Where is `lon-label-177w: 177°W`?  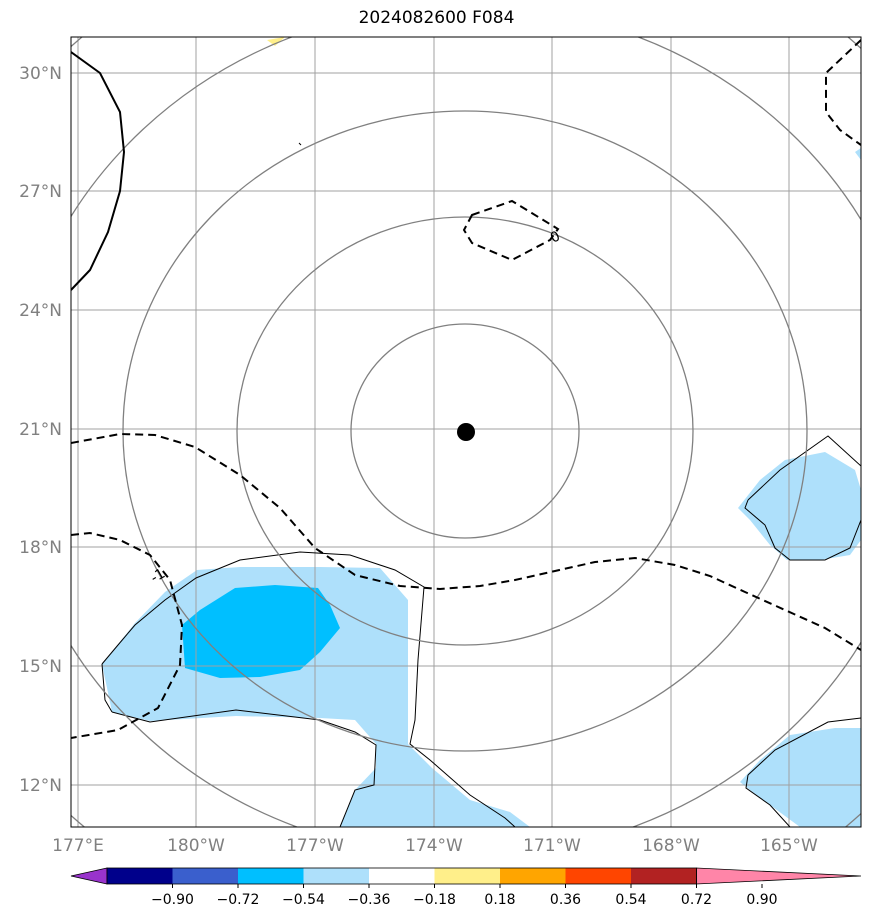 lon-label-177w: 177°W is located at coordinates (315, 846).